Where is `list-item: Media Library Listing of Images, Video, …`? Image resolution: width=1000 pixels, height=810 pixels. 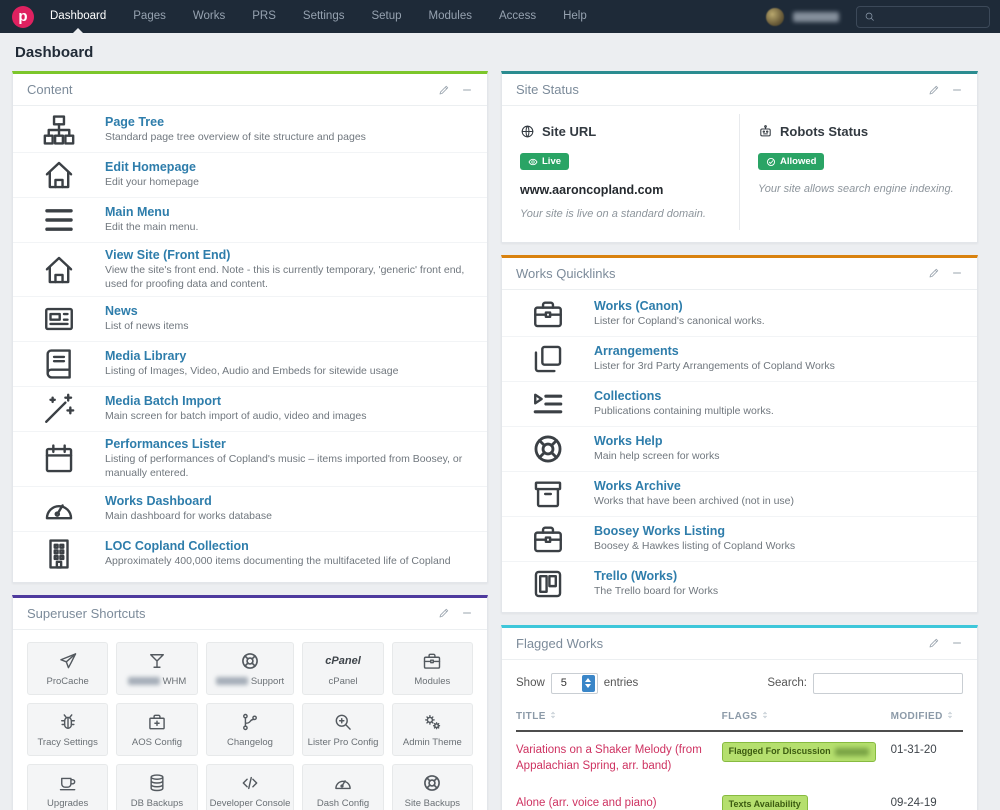 list-item: Media Library Listing of Images, Video, … is located at coordinates (250, 365).